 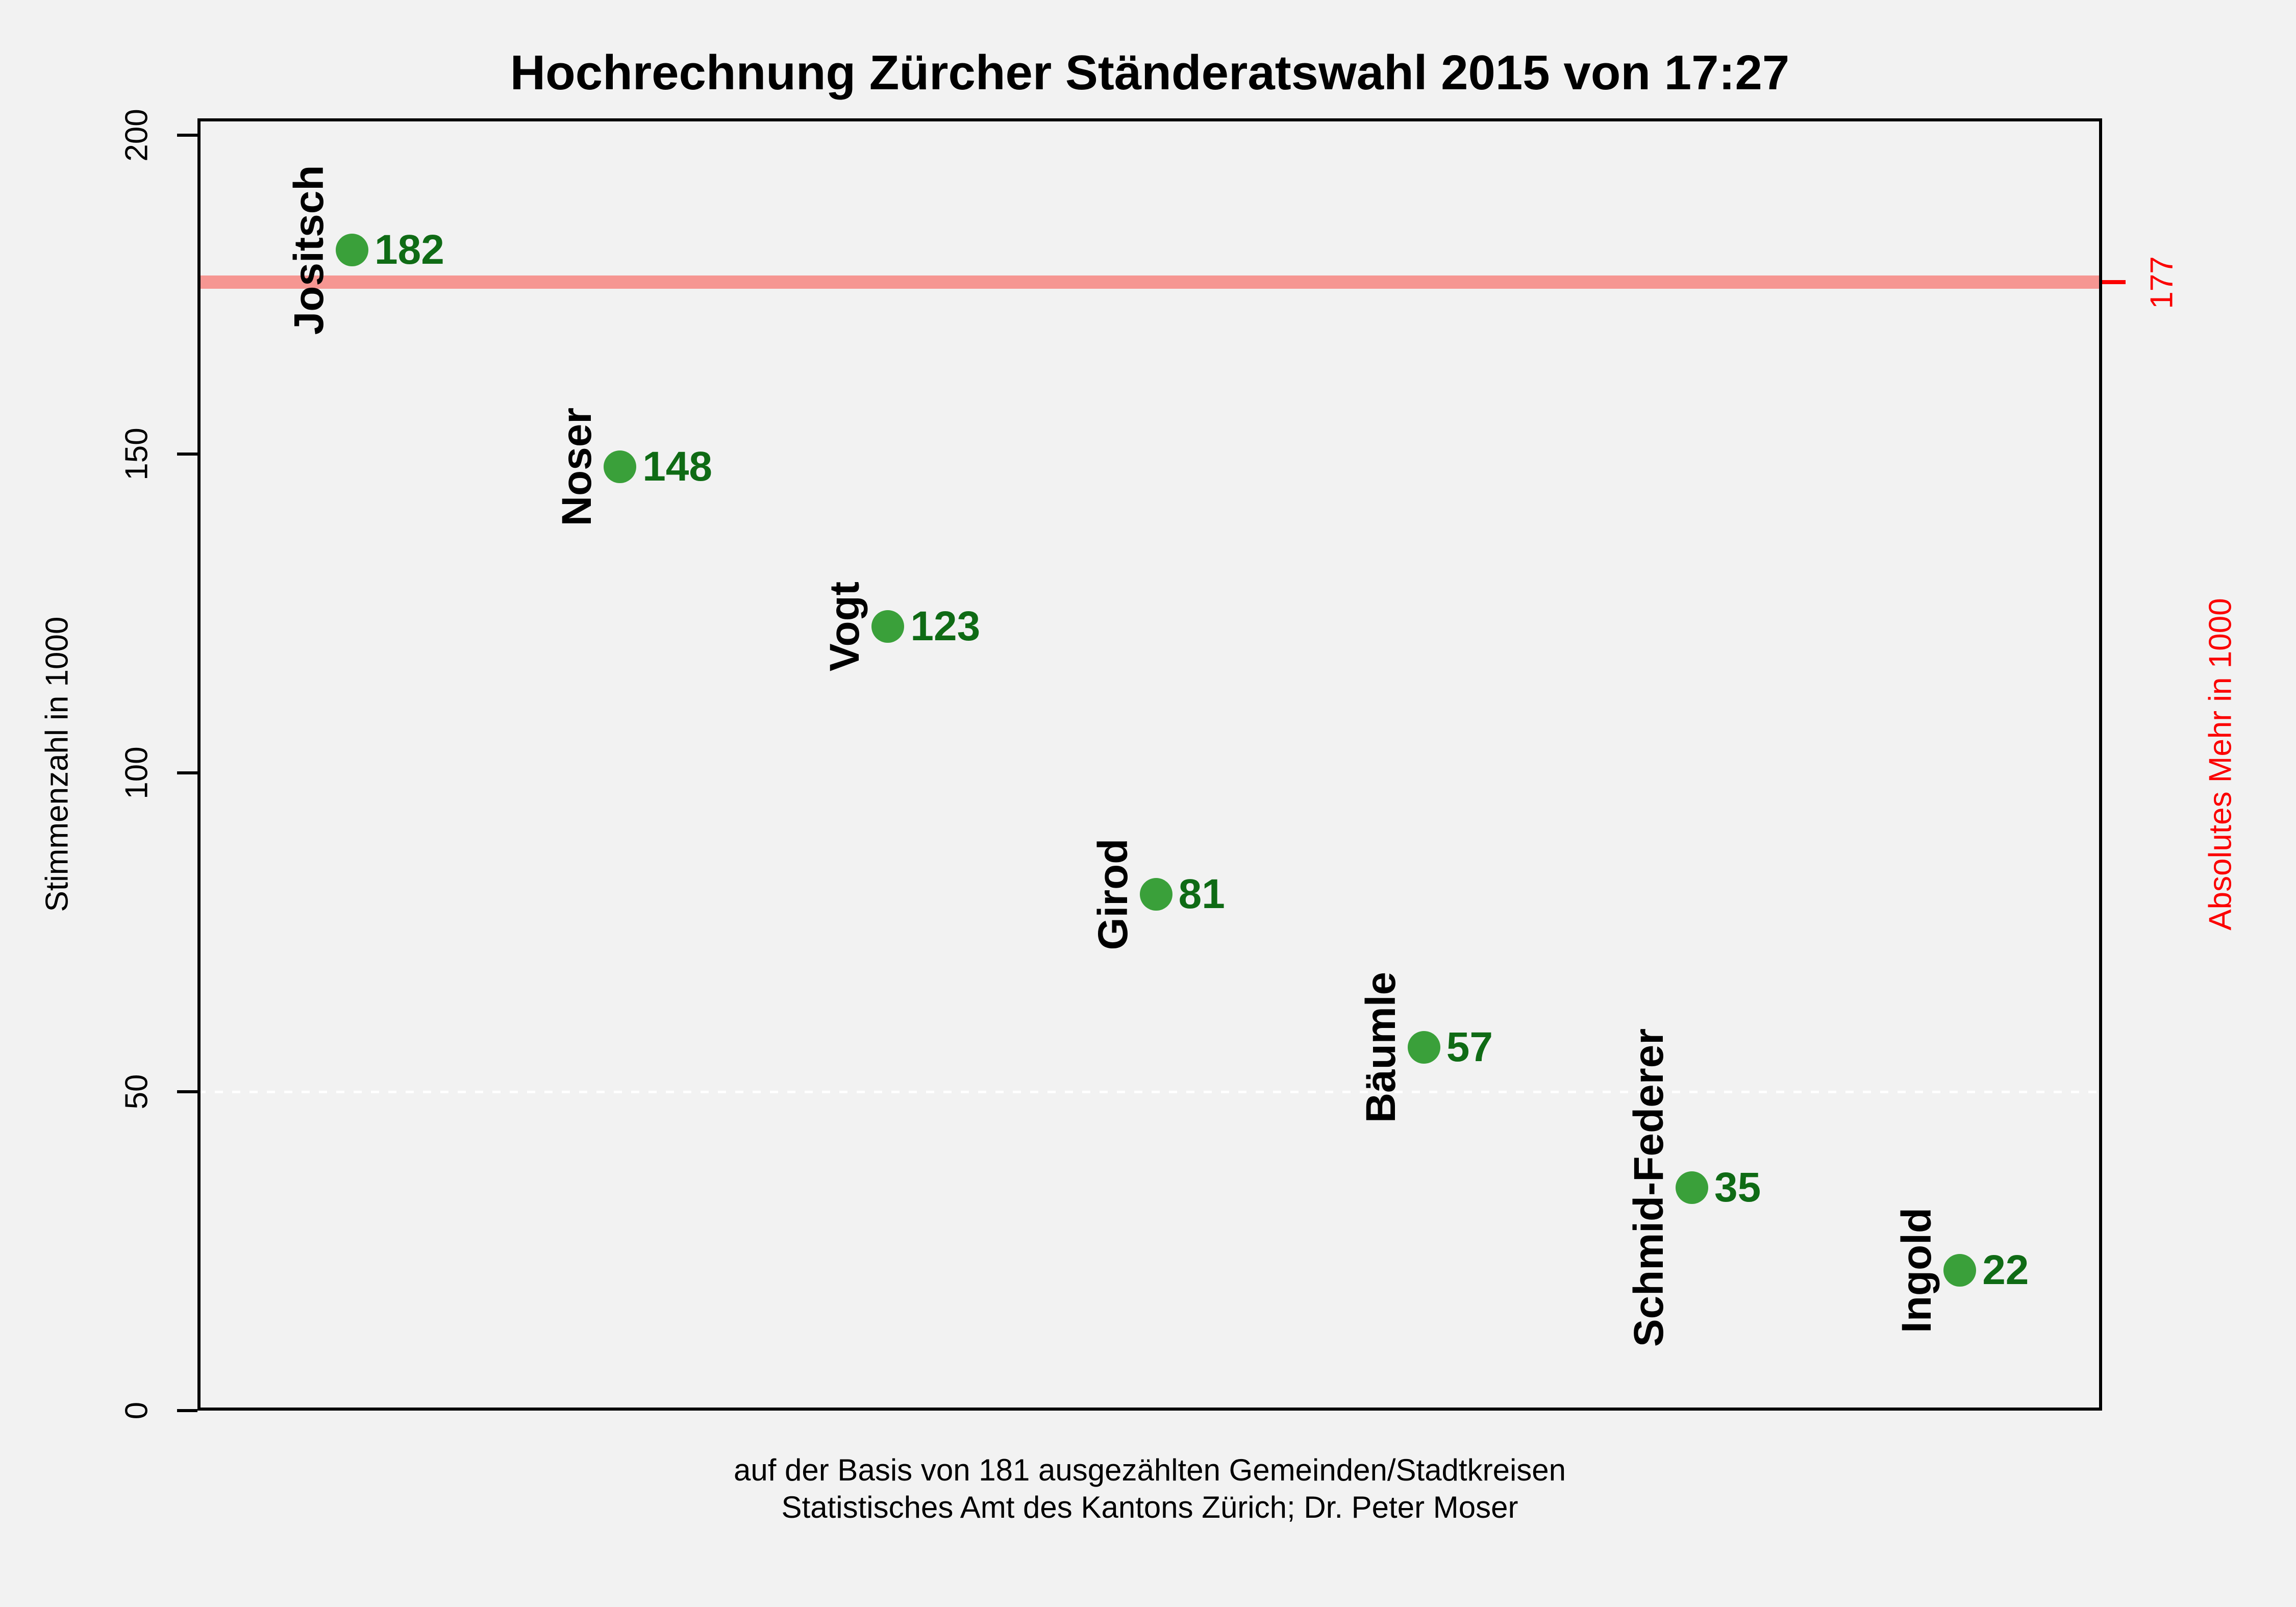 I want to click on y2-axis-title: Absolutes Mehr in 1000, so click(x=2220, y=764).